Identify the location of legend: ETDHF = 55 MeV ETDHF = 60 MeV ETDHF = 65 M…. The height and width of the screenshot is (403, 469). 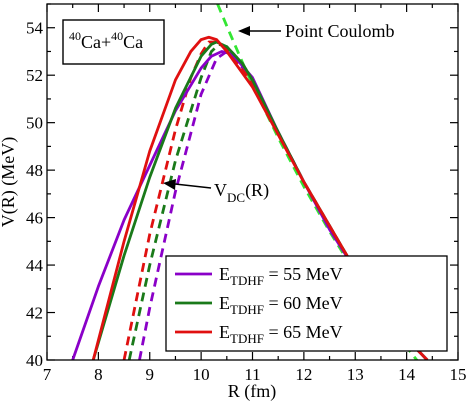
(306, 303).